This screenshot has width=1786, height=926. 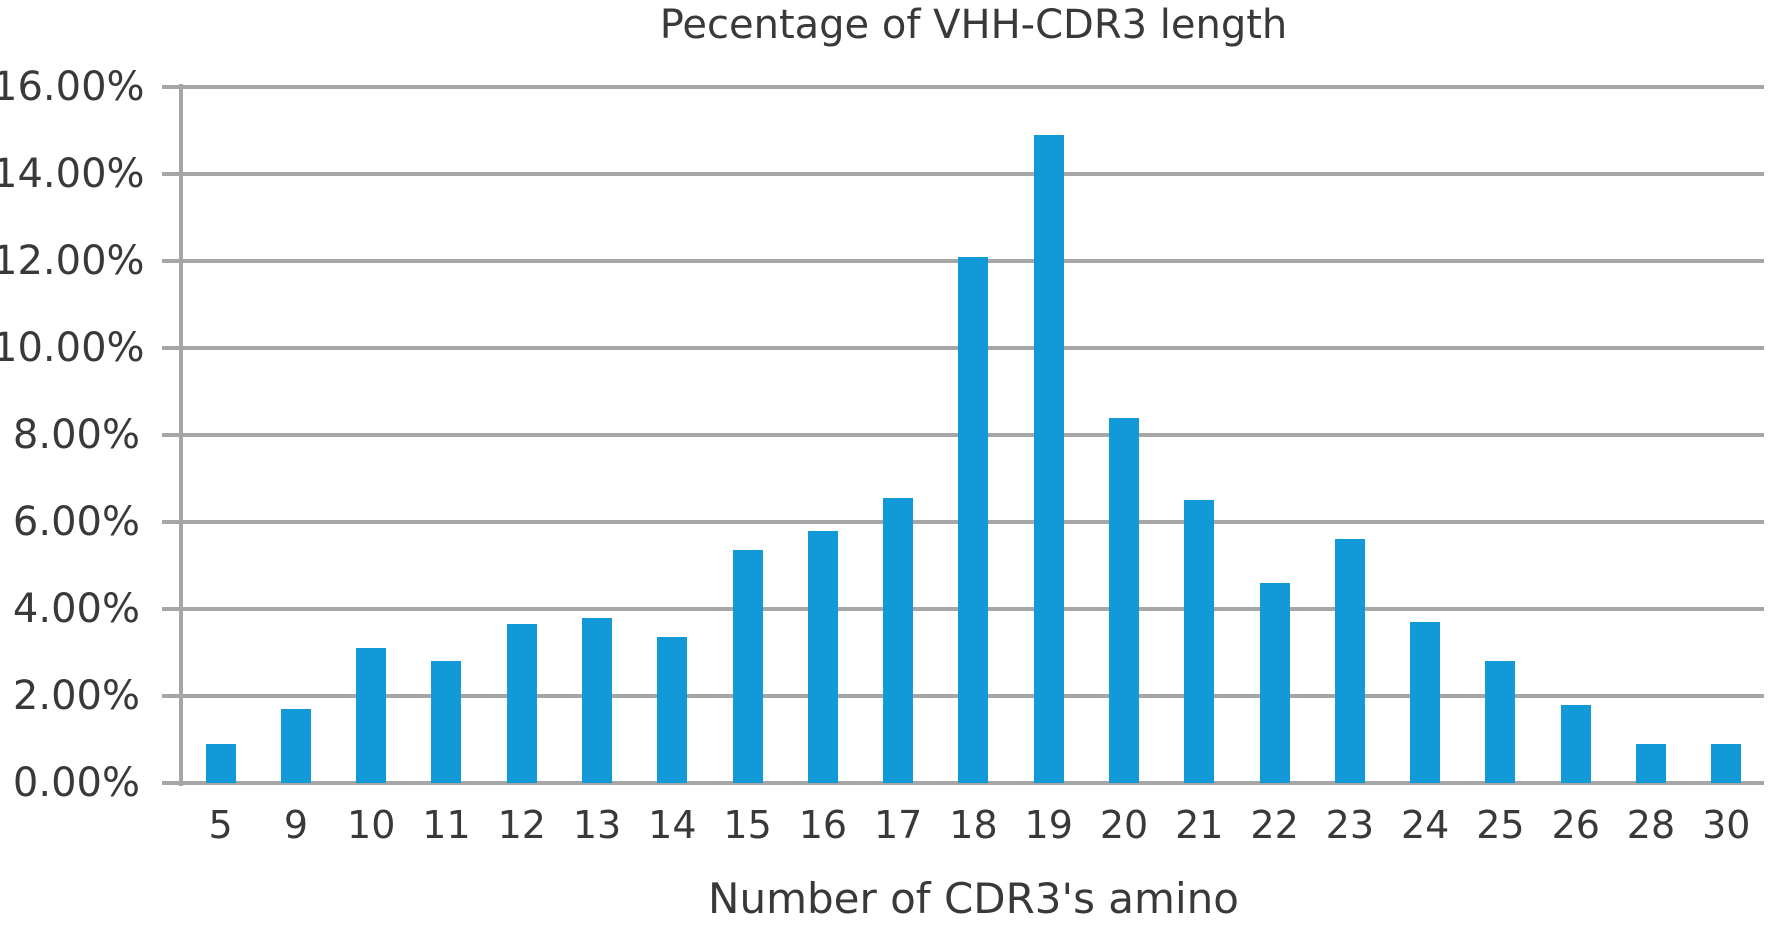 I want to click on x-axis-tick-label: 18, so click(x=973, y=825).